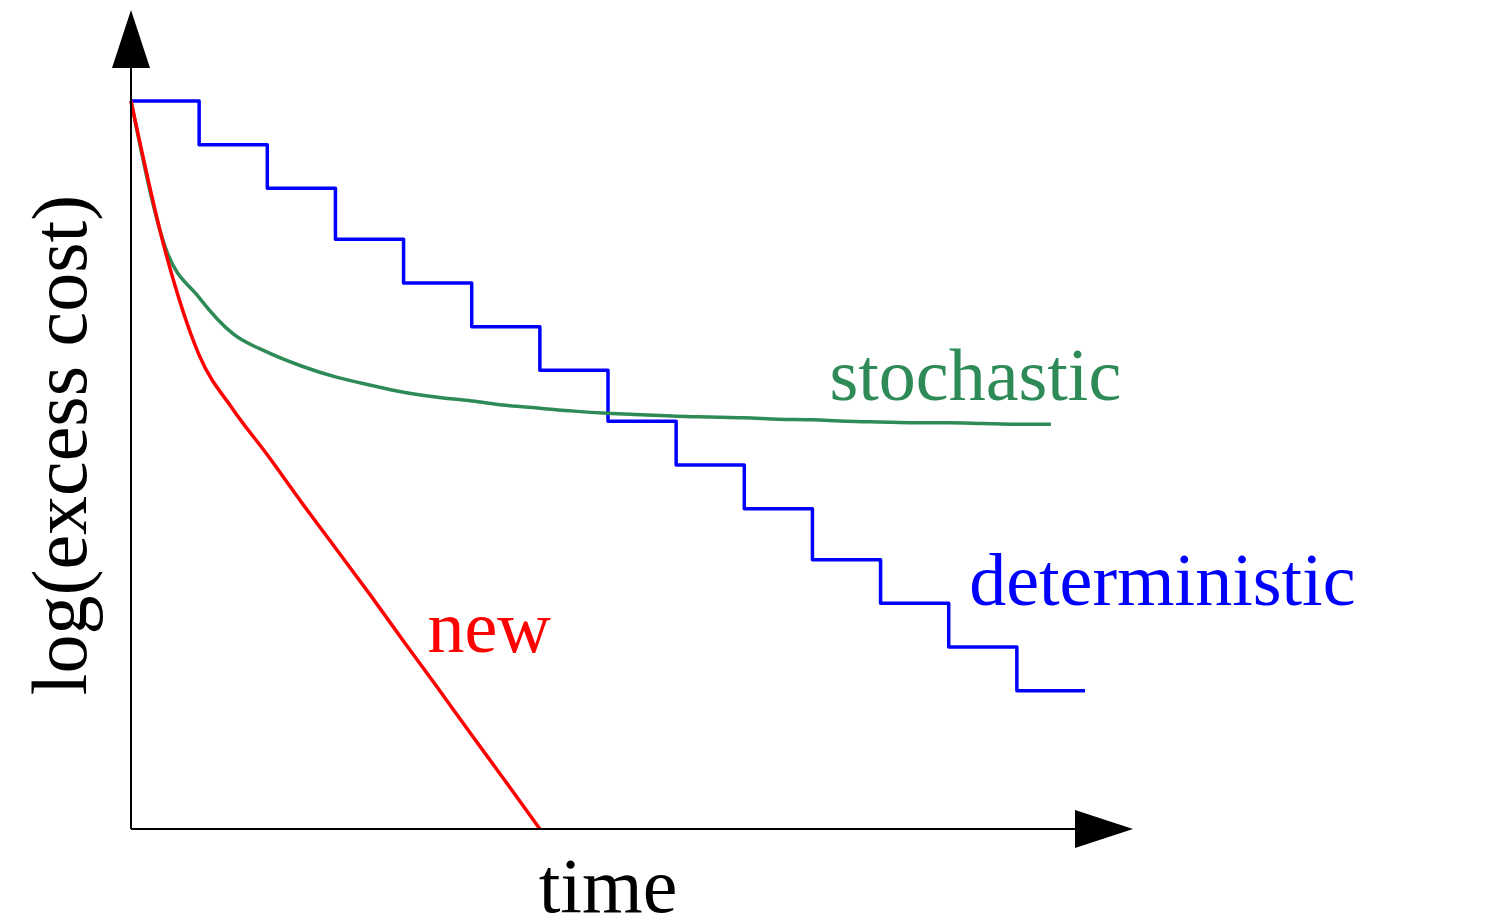 This screenshot has height=924, width=1488. What do you see at coordinates (489, 626) in the screenshot?
I see `series-label: new` at bounding box center [489, 626].